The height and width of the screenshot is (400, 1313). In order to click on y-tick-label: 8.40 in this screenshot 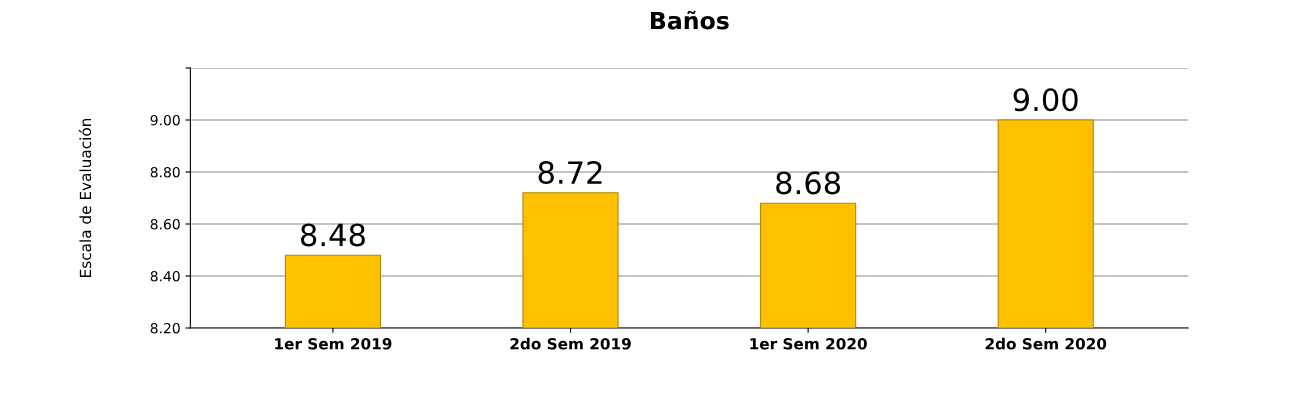, I will do `click(165, 276)`.